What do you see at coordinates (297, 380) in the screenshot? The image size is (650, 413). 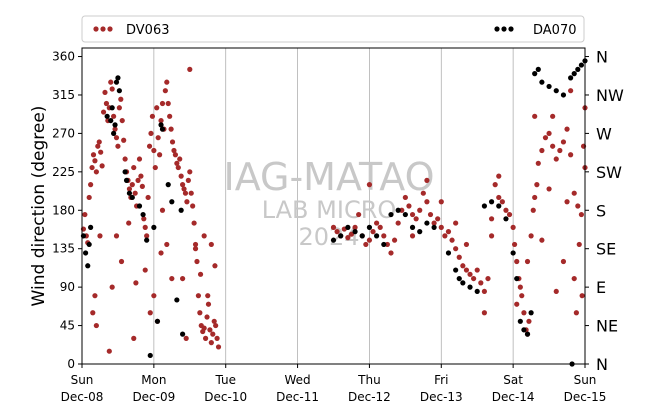 I see `x-tick-label-day: Wed` at bounding box center [297, 380].